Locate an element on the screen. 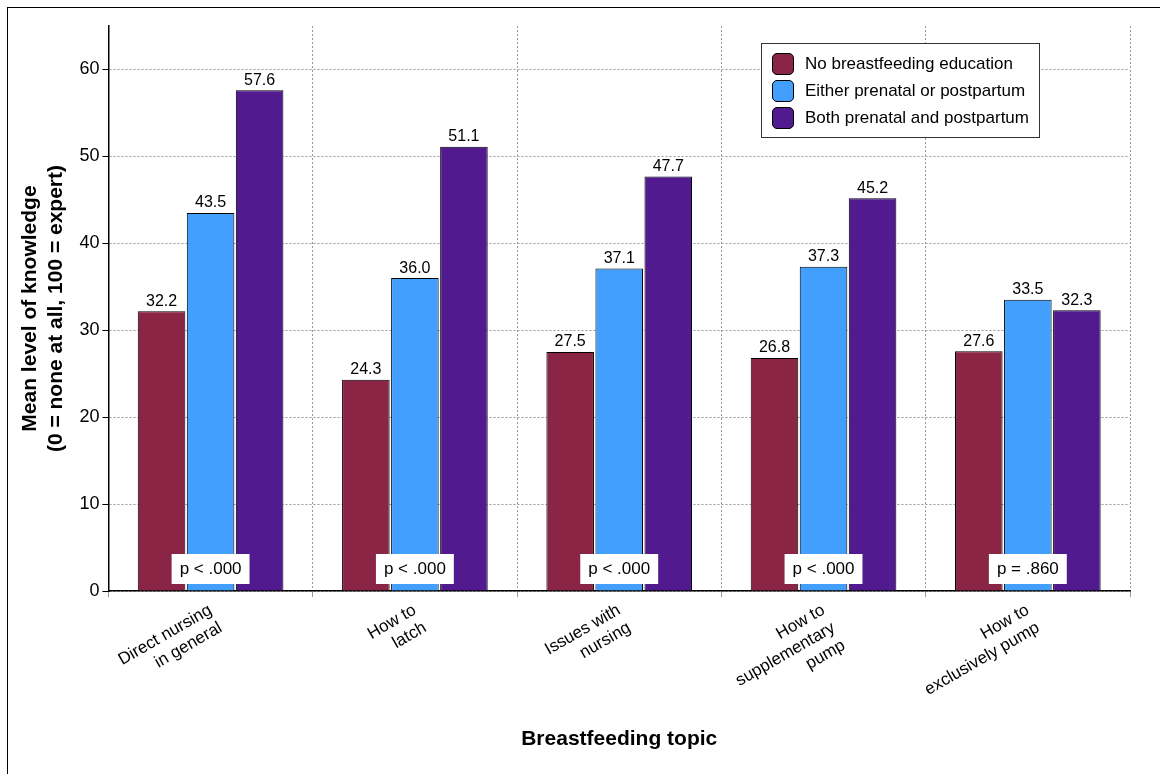 The image size is (1160, 774). data-label: 36.0 is located at coordinates (415, 267).